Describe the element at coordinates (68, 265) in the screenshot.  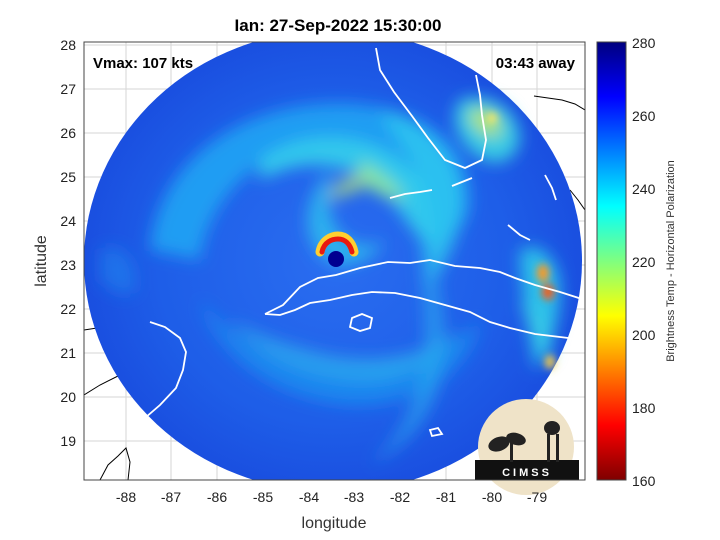
I see `y-tick-label: 23` at that location.